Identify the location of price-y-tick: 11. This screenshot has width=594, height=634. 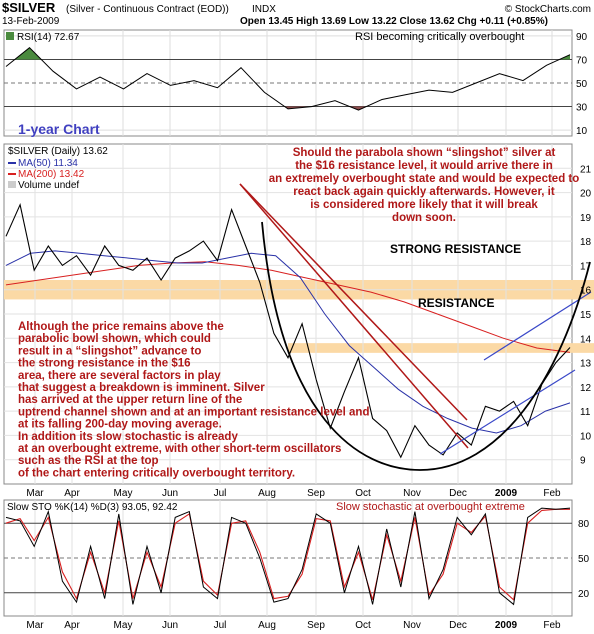
(585, 412).